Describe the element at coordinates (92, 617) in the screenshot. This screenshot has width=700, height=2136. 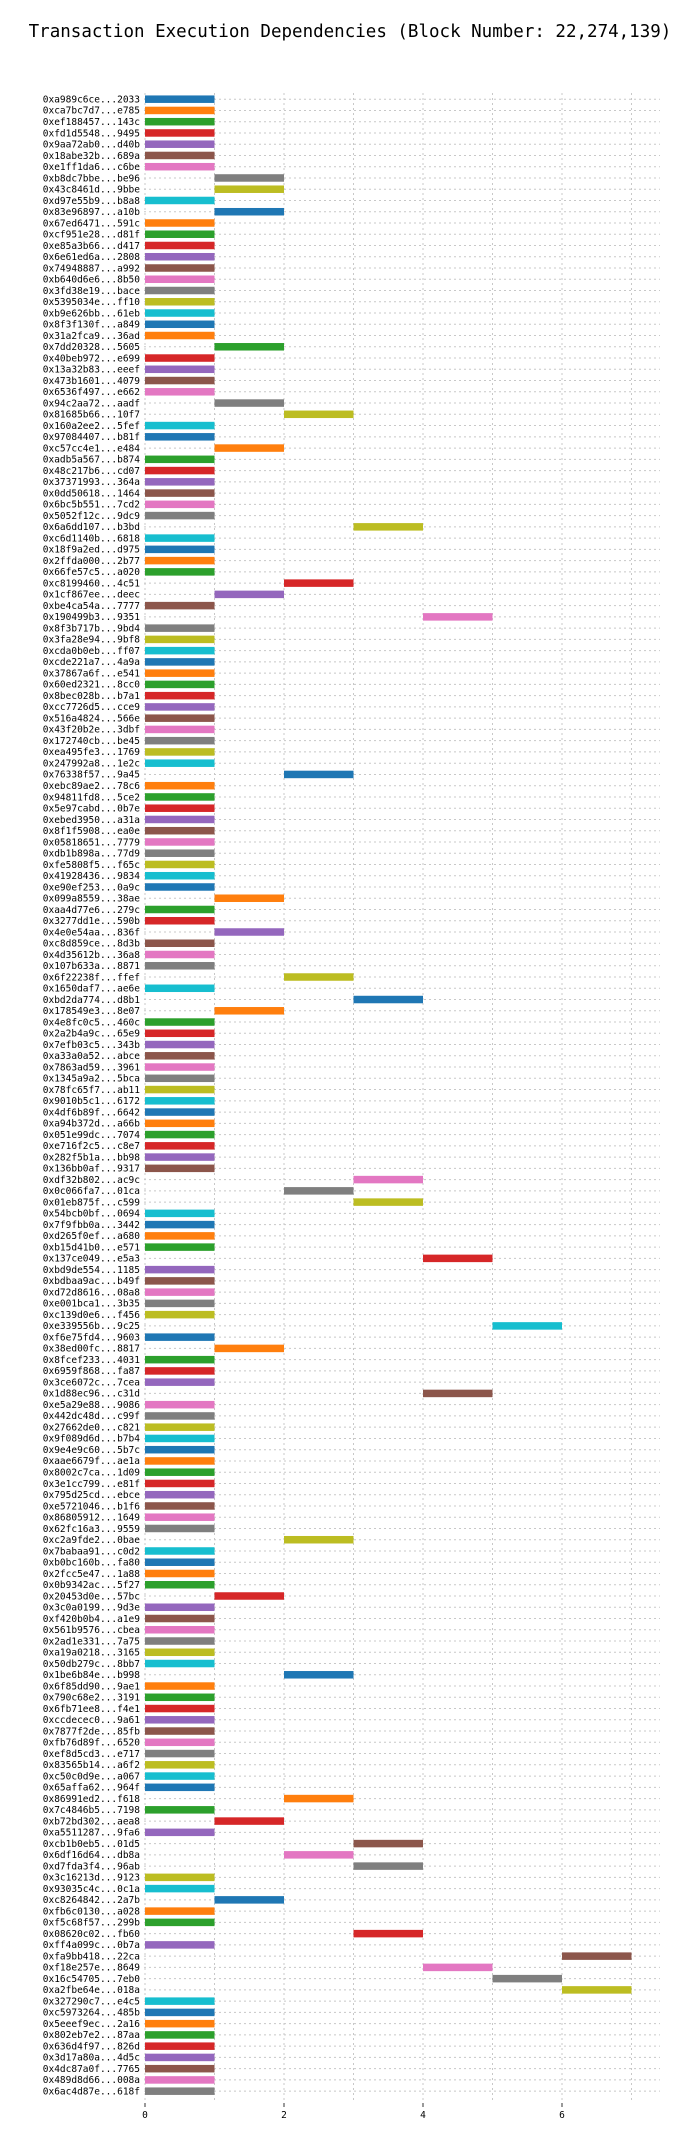
I see `transaction-label: 0x190499b3...9351` at that location.